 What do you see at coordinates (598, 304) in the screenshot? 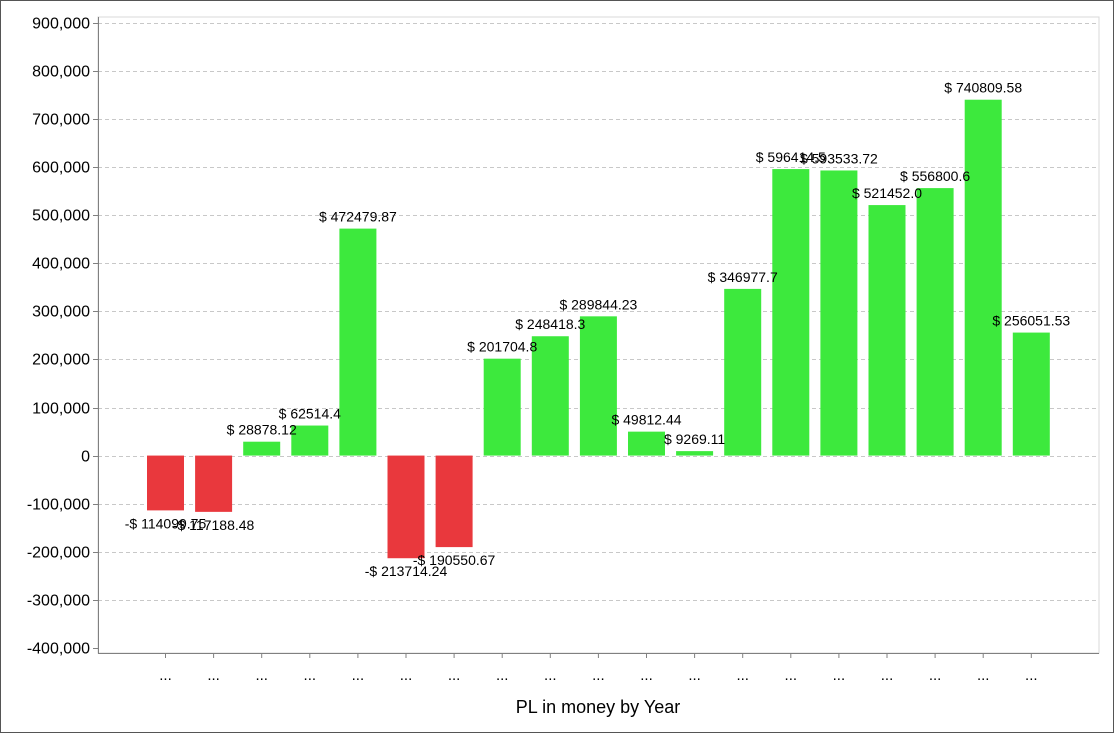
I see `data-label: $ 289844.23` at bounding box center [598, 304].